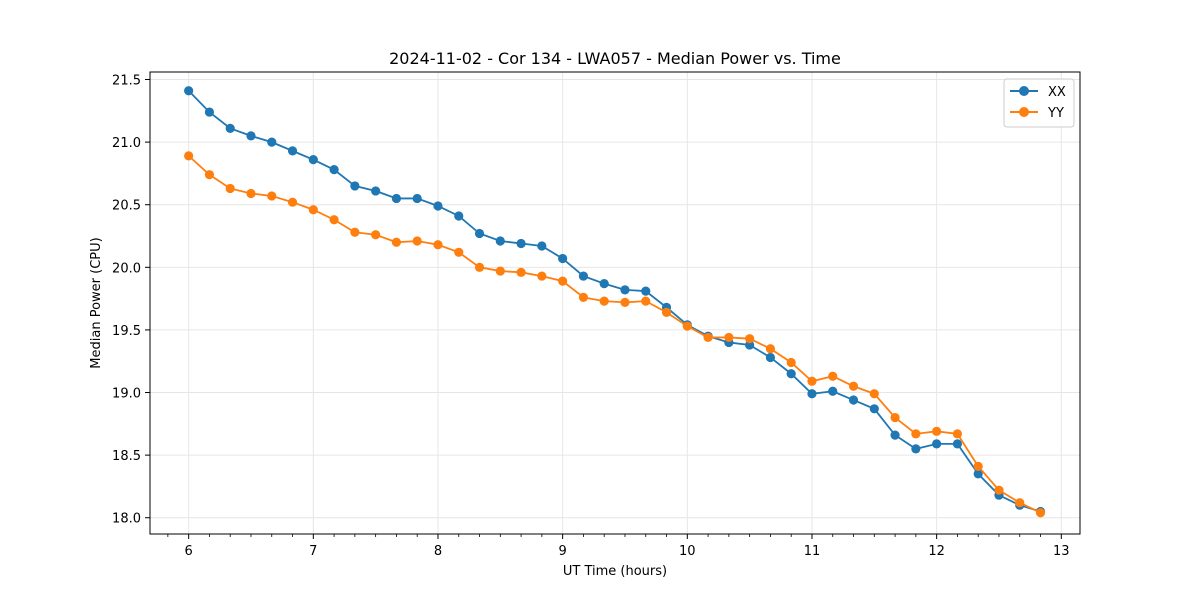 The image size is (1200, 605). What do you see at coordinates (126, 268) in the screenshot?
I see `y-tick-label: 20.0` at bounding box center [126, 268].